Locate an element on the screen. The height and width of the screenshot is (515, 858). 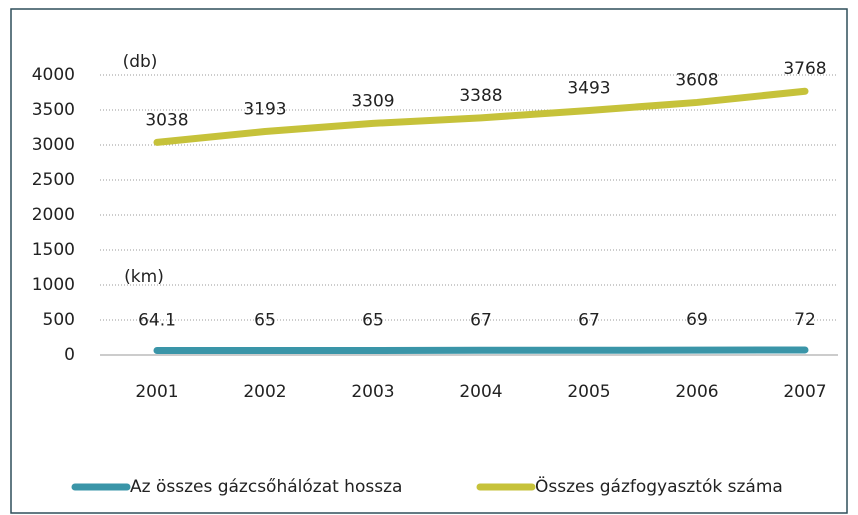
y-tick-label: 1000 is located at coordinates (53, 285).